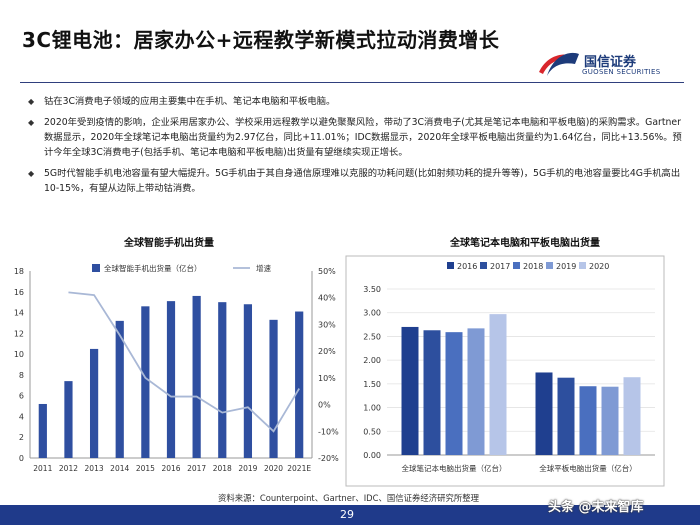 The image size is (700, 525). I want to click on y-tick-label: 6, so click(21, 396).